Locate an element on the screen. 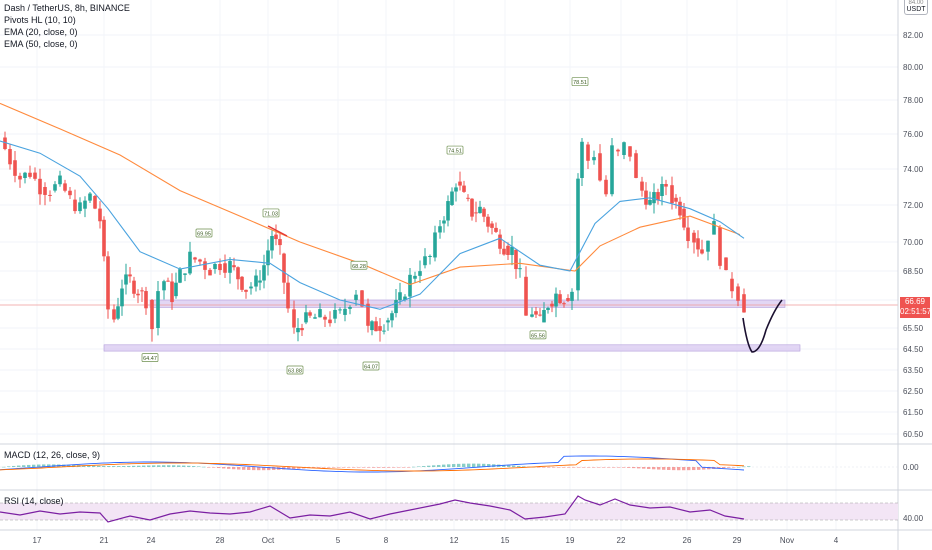 This screenshot has height=550, width=932. macd-line is located at coordinates (372, 464).